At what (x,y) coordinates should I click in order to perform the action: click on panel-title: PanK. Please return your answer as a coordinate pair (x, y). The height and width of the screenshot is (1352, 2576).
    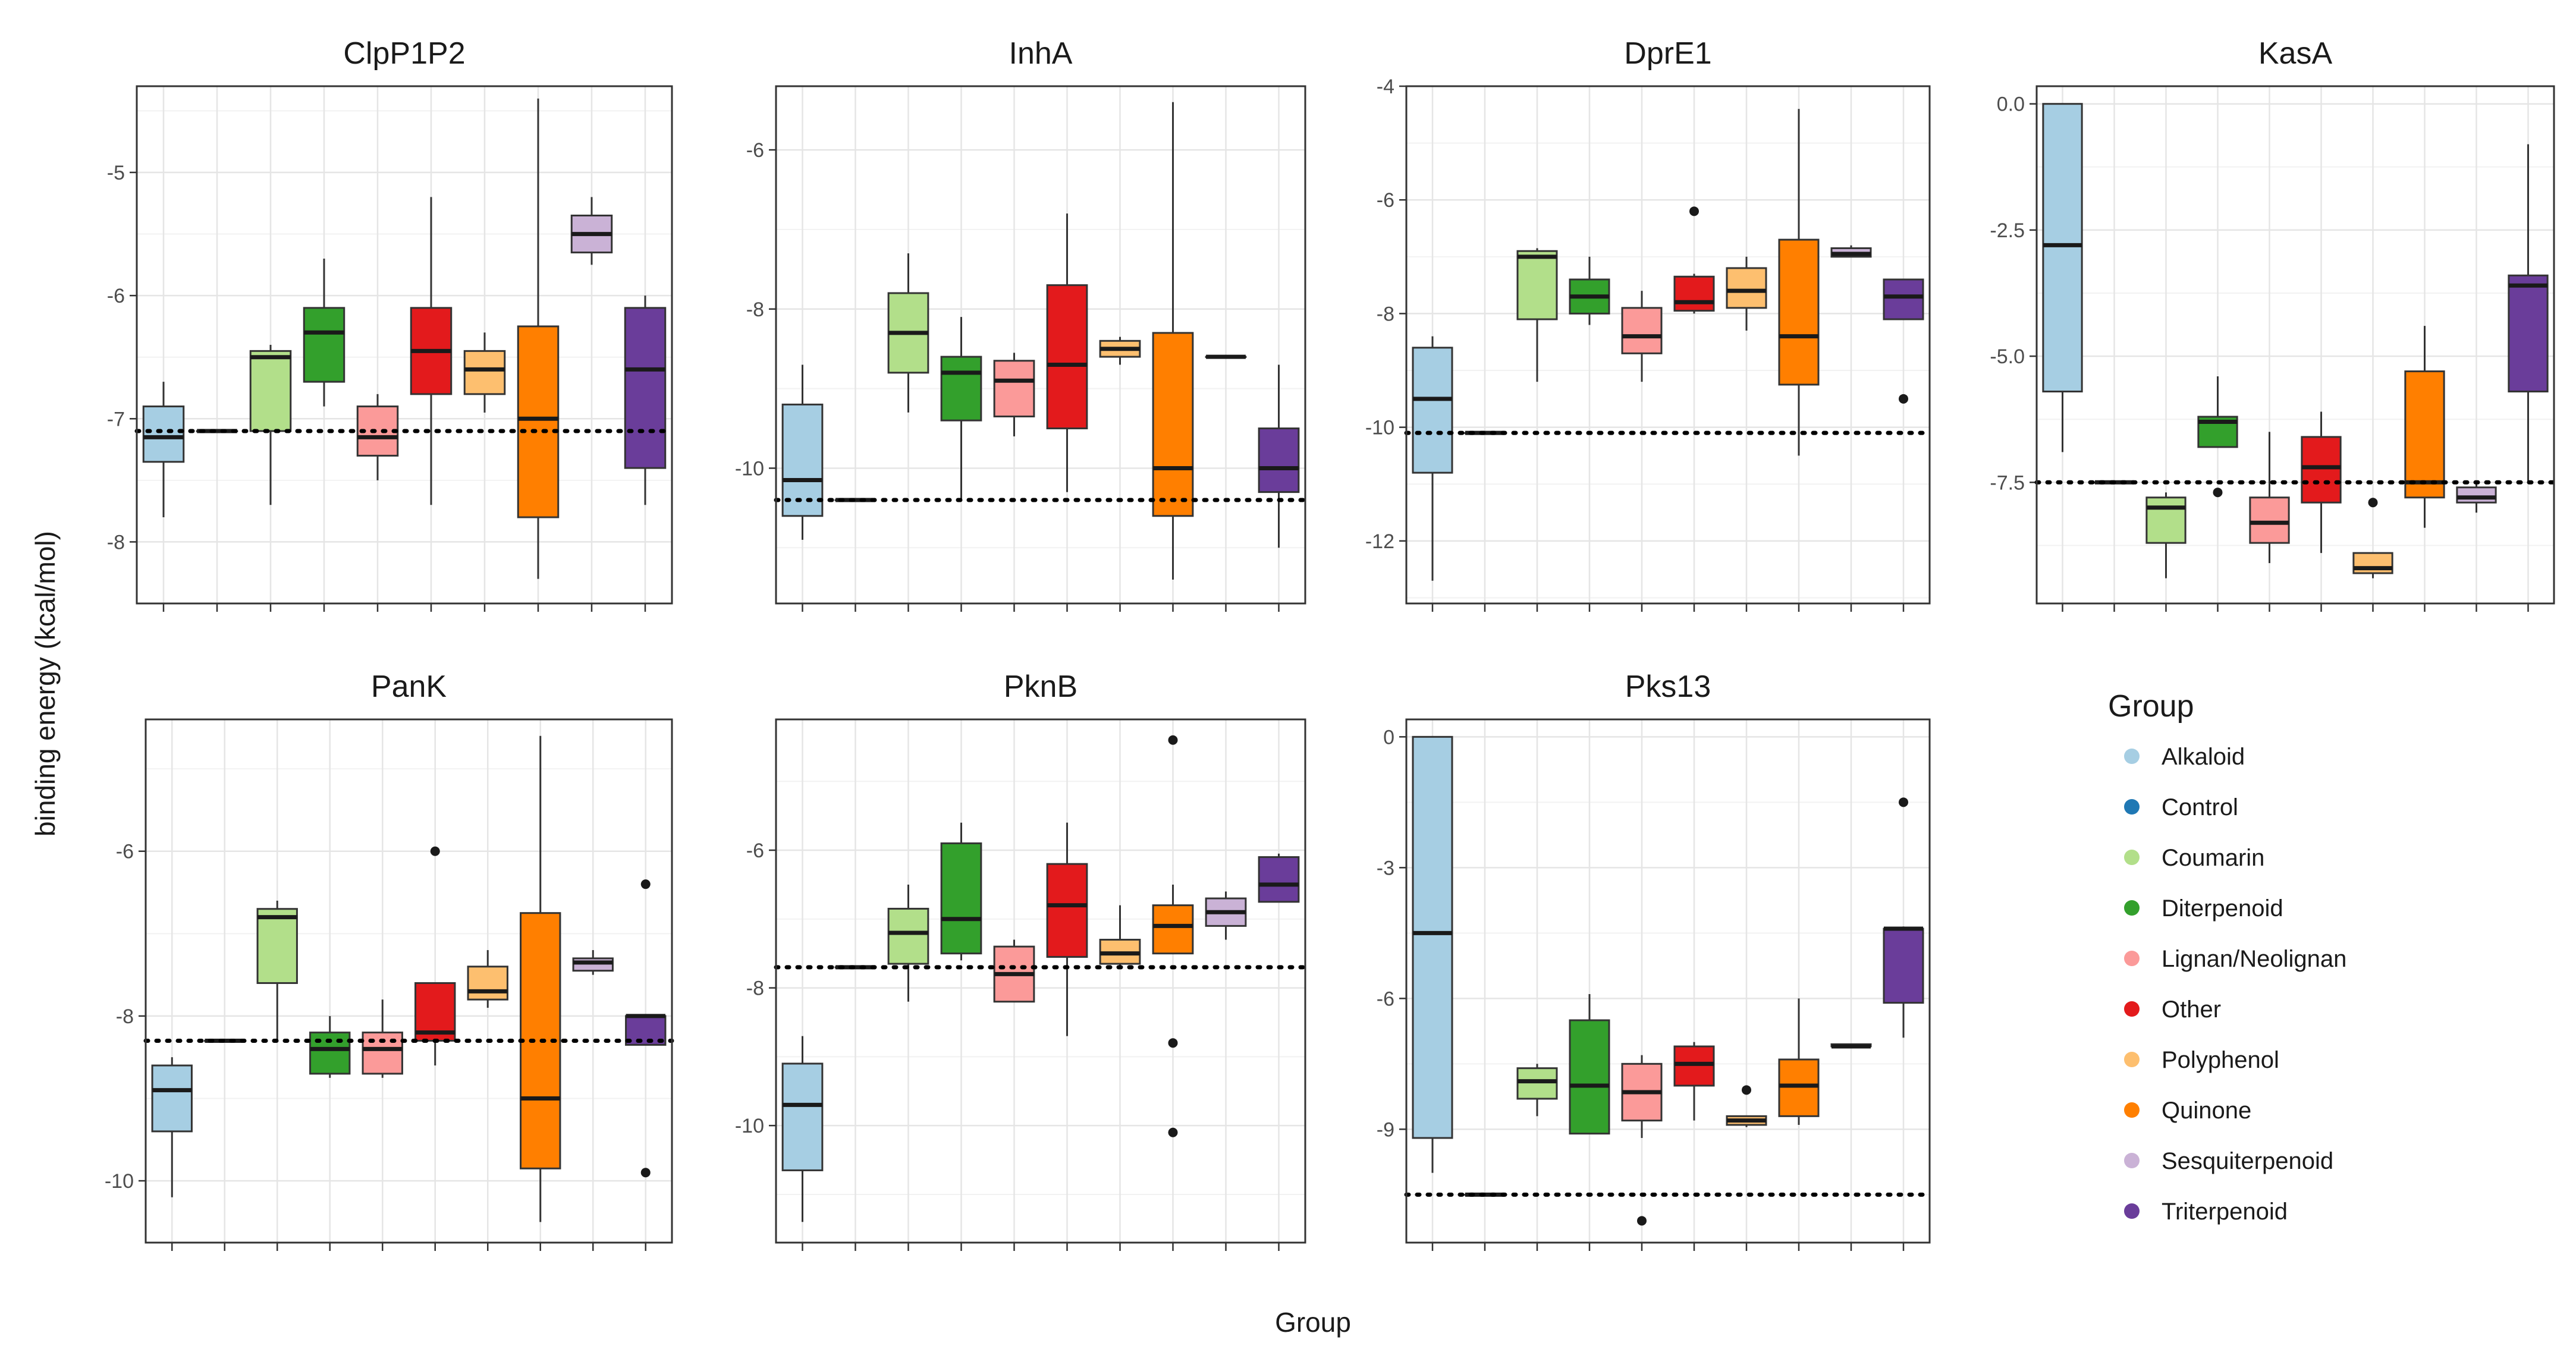
    Looking at the image, I should click on (409, 686).